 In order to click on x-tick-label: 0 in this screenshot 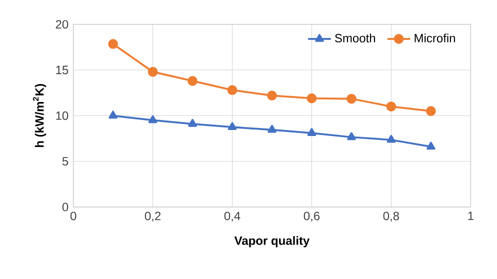, I will do `click(73, 216)`.